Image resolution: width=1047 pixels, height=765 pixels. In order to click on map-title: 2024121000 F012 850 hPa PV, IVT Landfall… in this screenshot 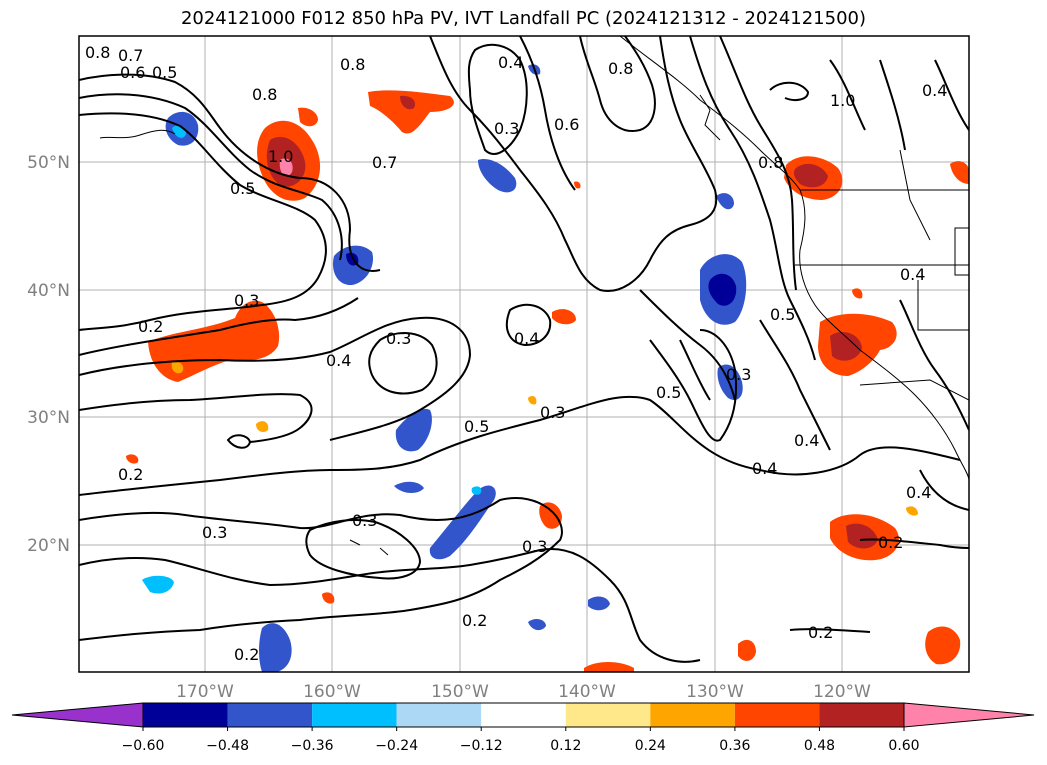, I will do `click(523, 18)`.